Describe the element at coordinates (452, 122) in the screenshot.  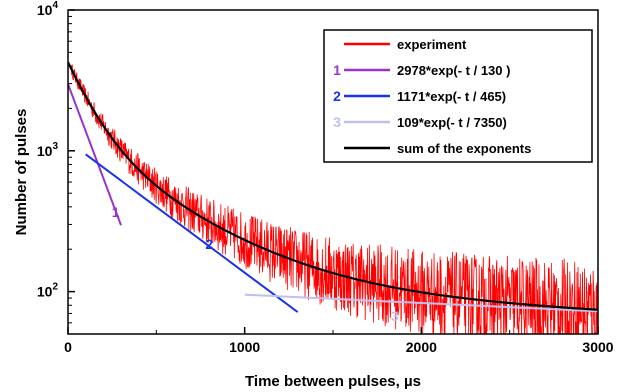
I see `legend-label: 109*exp(- t / 7350)` at that location.